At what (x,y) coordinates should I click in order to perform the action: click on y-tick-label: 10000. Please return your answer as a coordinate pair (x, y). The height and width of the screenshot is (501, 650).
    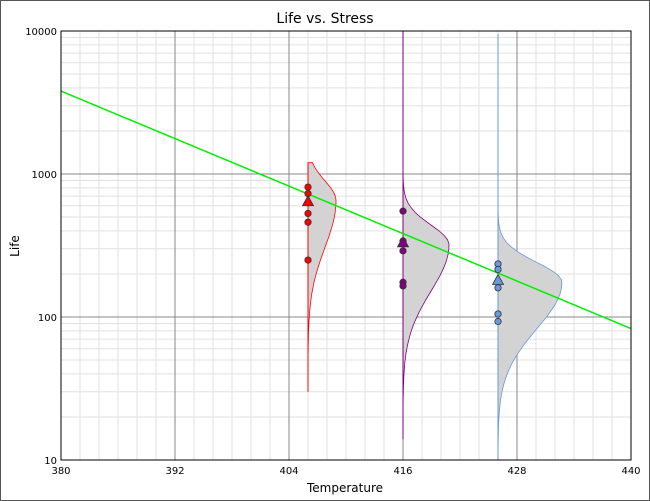
    Looking at the image, I should click on (41, 32).